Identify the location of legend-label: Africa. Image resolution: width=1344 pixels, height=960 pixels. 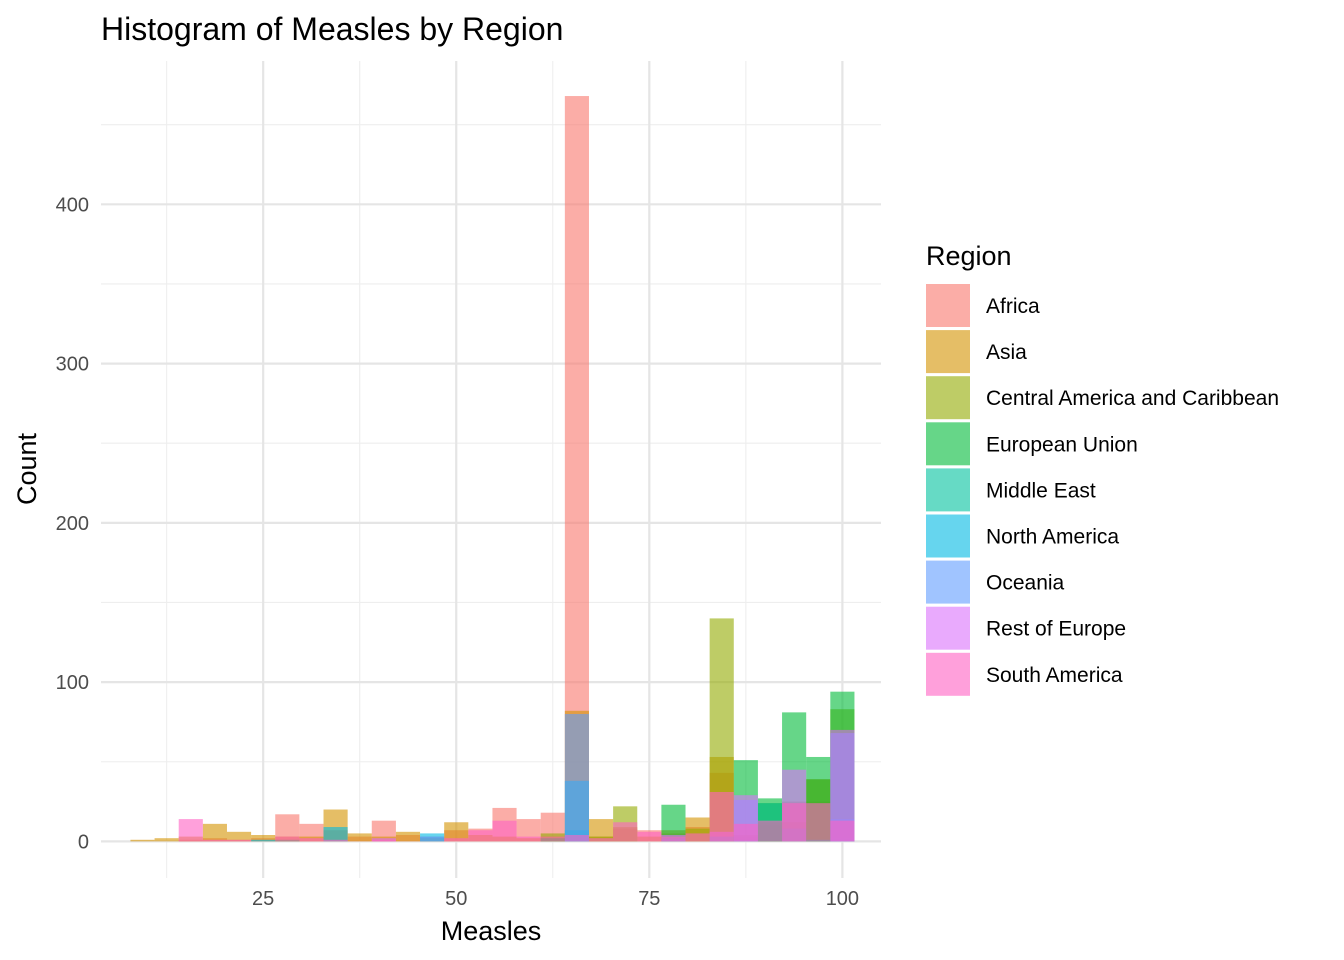
(1013, 306).